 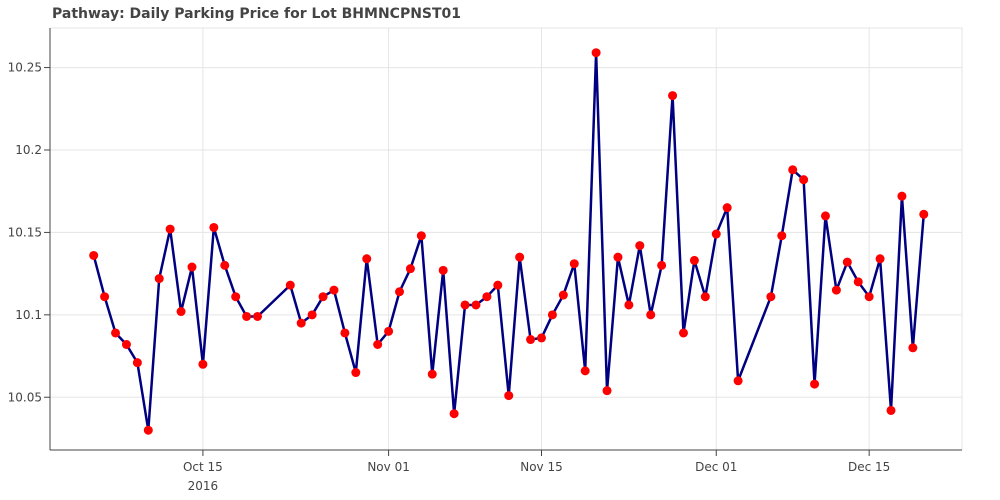 What do you see at coordinates (25, 68) in the screenshot?
I see `y-tick-label: 10.25` at bounding box center [25, 68].